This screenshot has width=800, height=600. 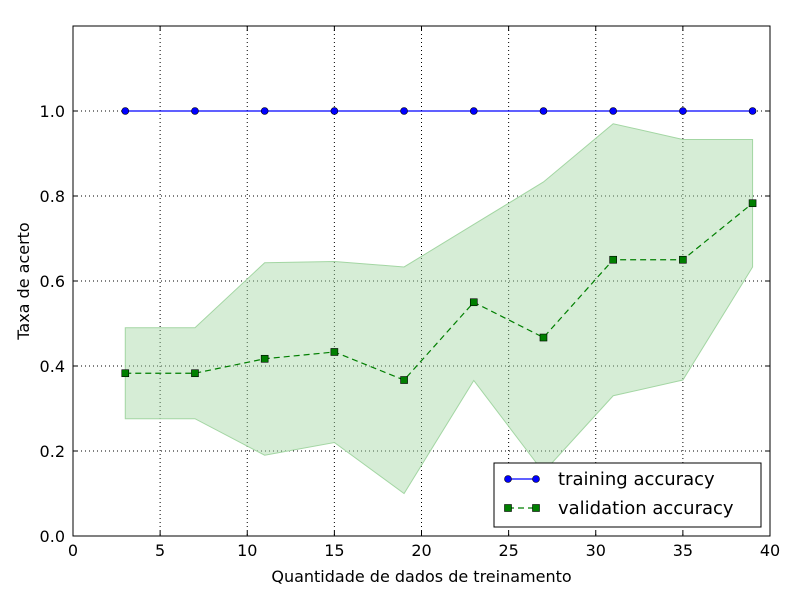 What do you see at coordinates (421, 576) in the screenshot?
I see `x-axis-label: Quantidade de dados de treinamento` at bounding box center [421, 576].